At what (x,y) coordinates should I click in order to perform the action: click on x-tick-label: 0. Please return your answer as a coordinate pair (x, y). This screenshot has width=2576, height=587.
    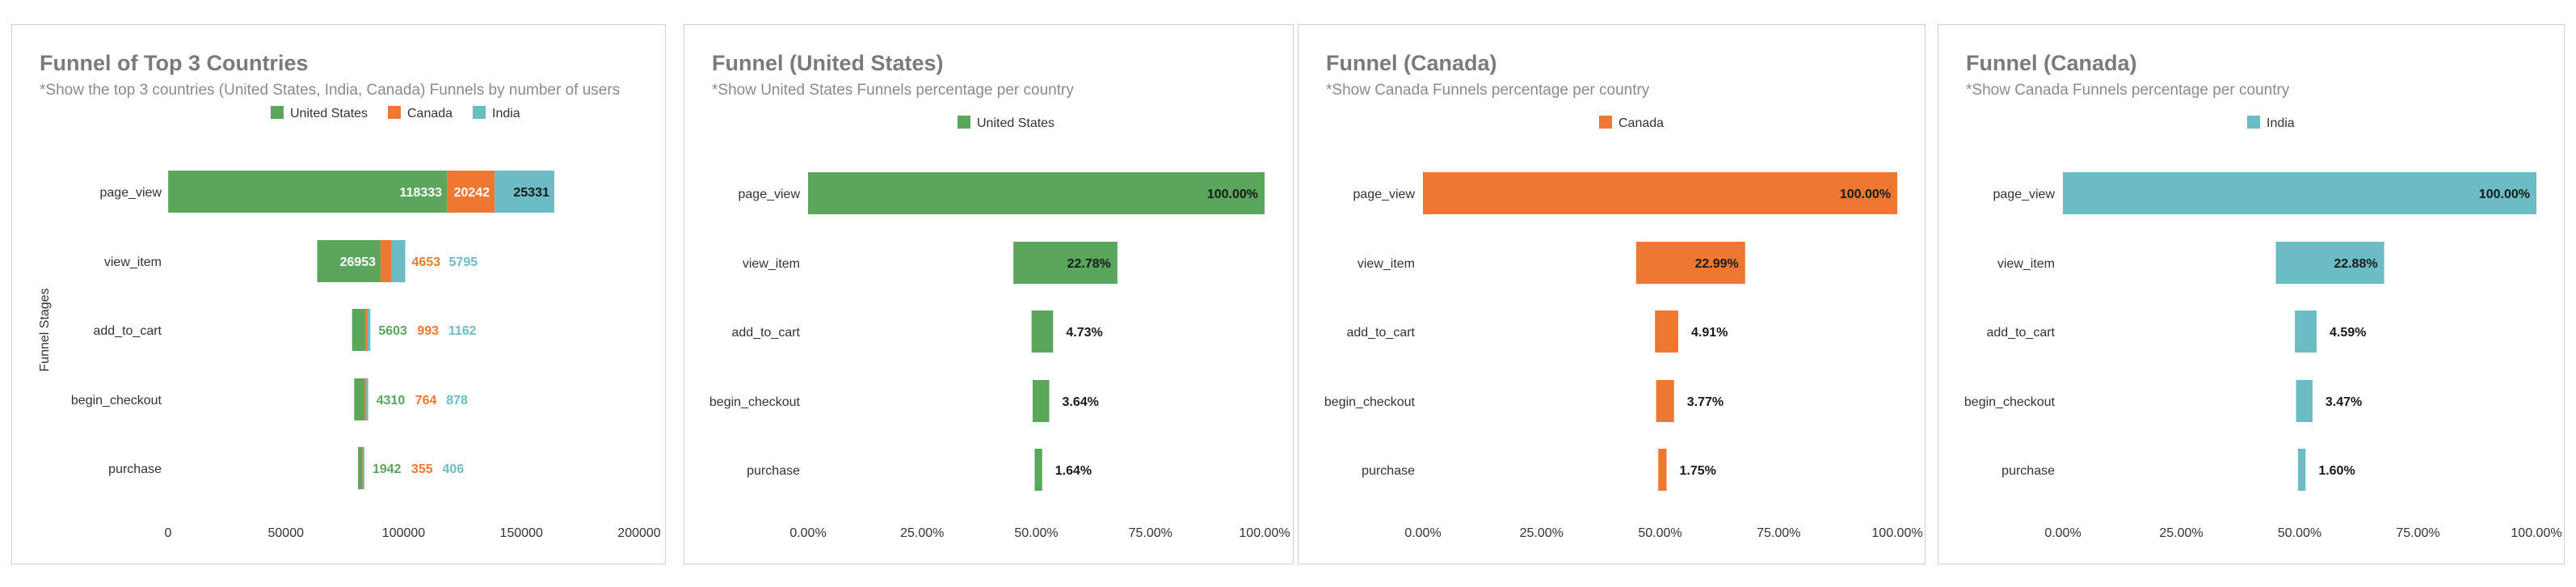
    Looking at the image, I should click on (168, 533).